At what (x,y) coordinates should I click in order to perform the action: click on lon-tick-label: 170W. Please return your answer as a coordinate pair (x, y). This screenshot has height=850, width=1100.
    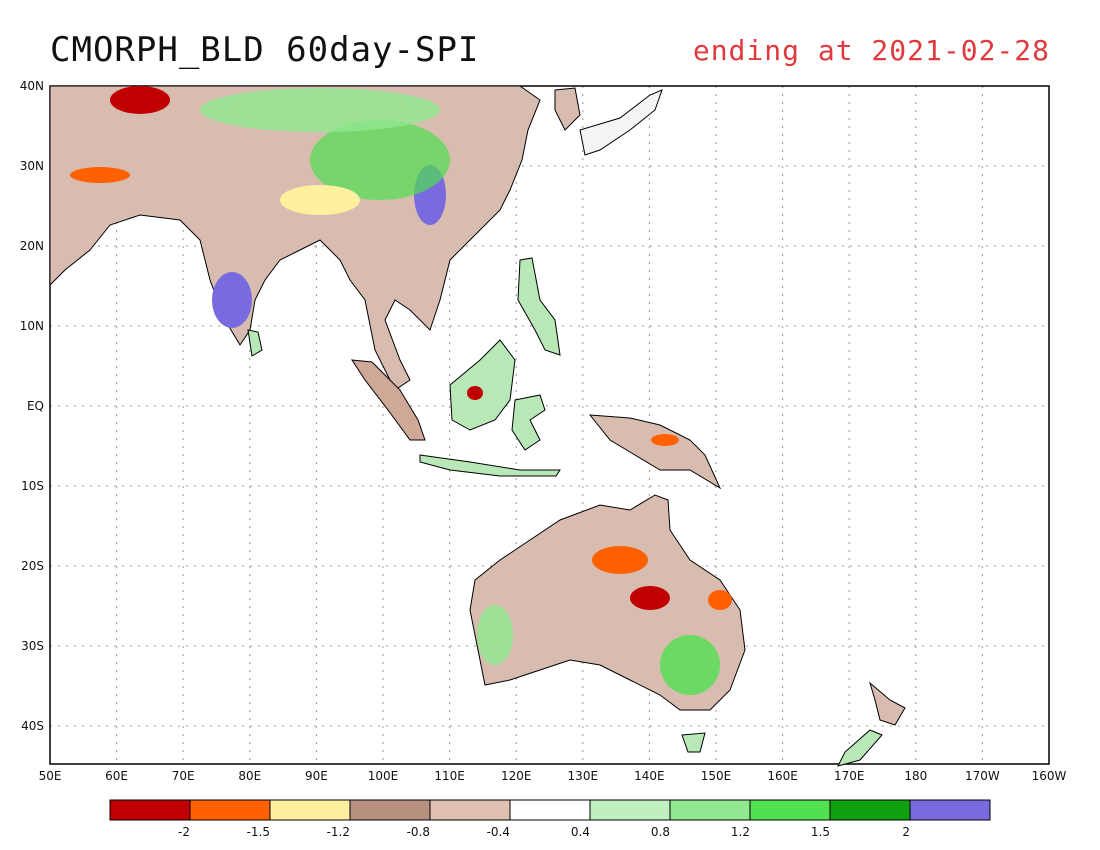
    Looking at the image, I should click on (982, 776).